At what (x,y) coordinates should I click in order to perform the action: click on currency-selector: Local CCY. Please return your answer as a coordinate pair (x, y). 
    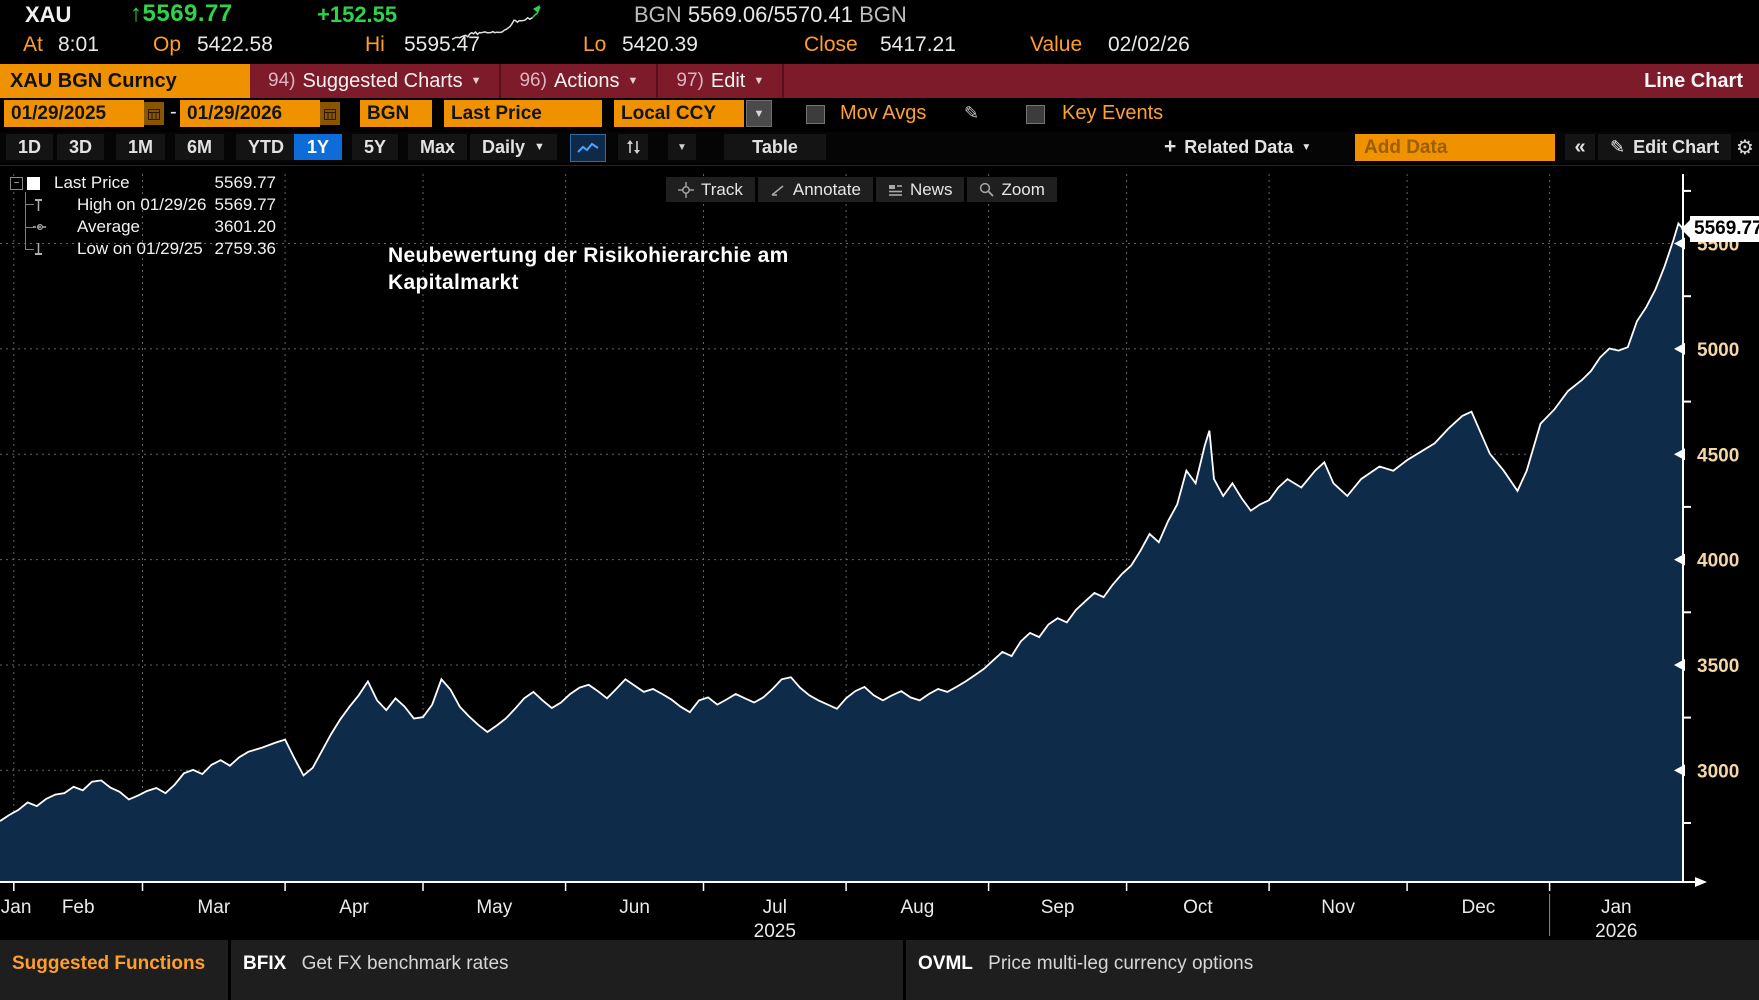
    Looking at the image, I should click on (679, 113).